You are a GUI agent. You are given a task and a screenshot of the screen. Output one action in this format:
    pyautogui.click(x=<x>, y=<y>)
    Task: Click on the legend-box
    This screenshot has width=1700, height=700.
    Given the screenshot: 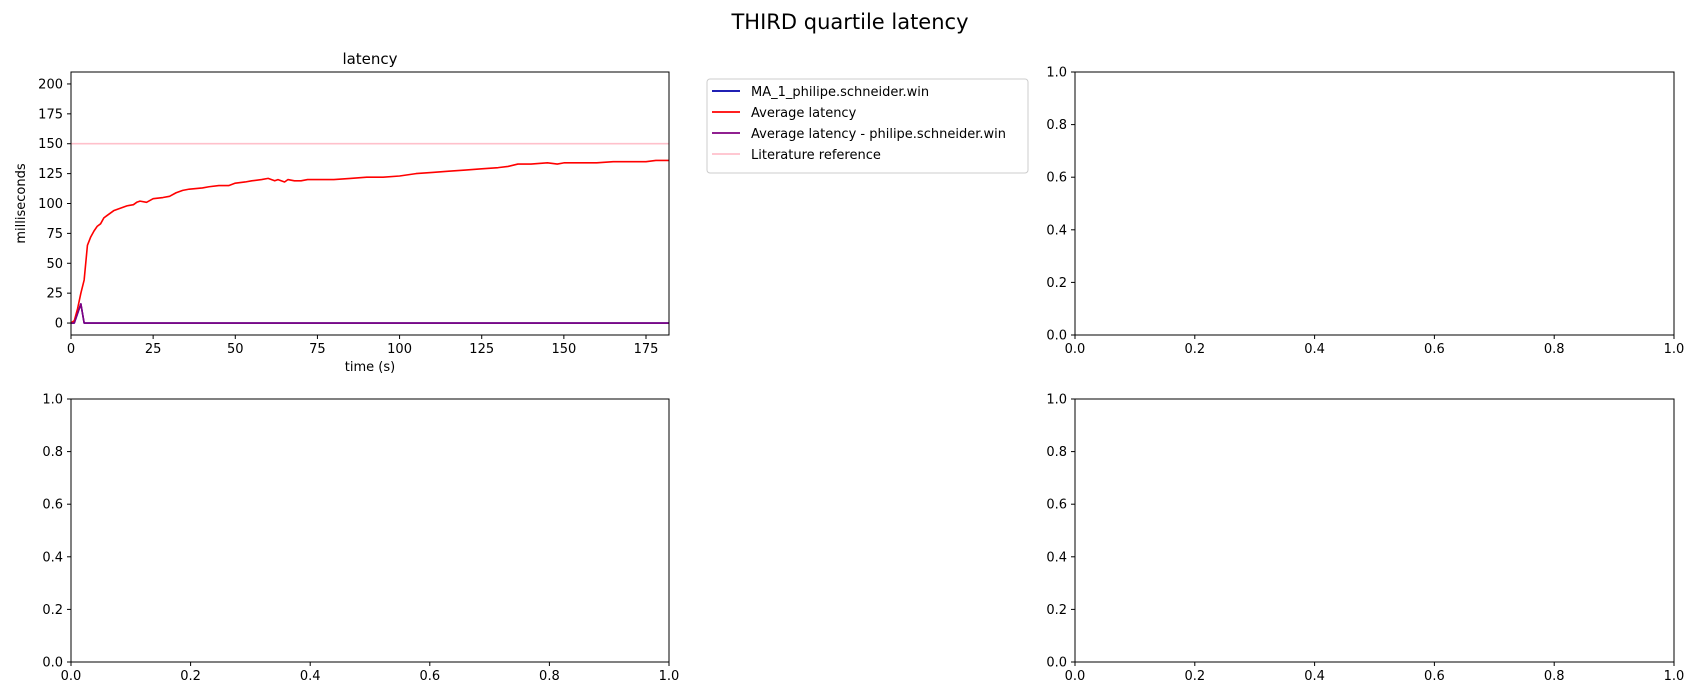 What is the action you would take?
    pyautogui.click(x=867, y=126)
    